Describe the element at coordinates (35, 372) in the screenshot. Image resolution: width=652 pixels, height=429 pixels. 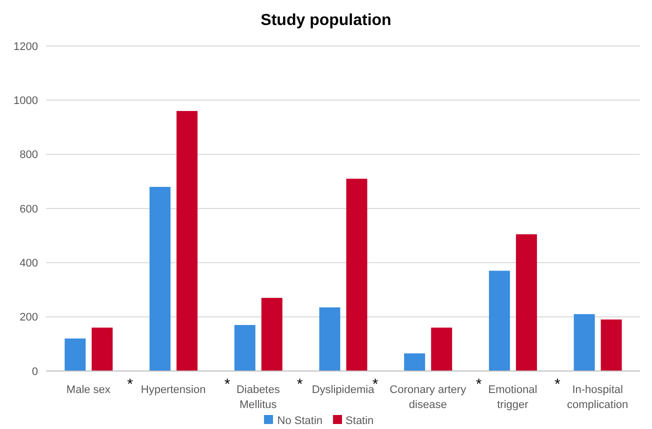
I see `y-tick-label: 0` at that location.